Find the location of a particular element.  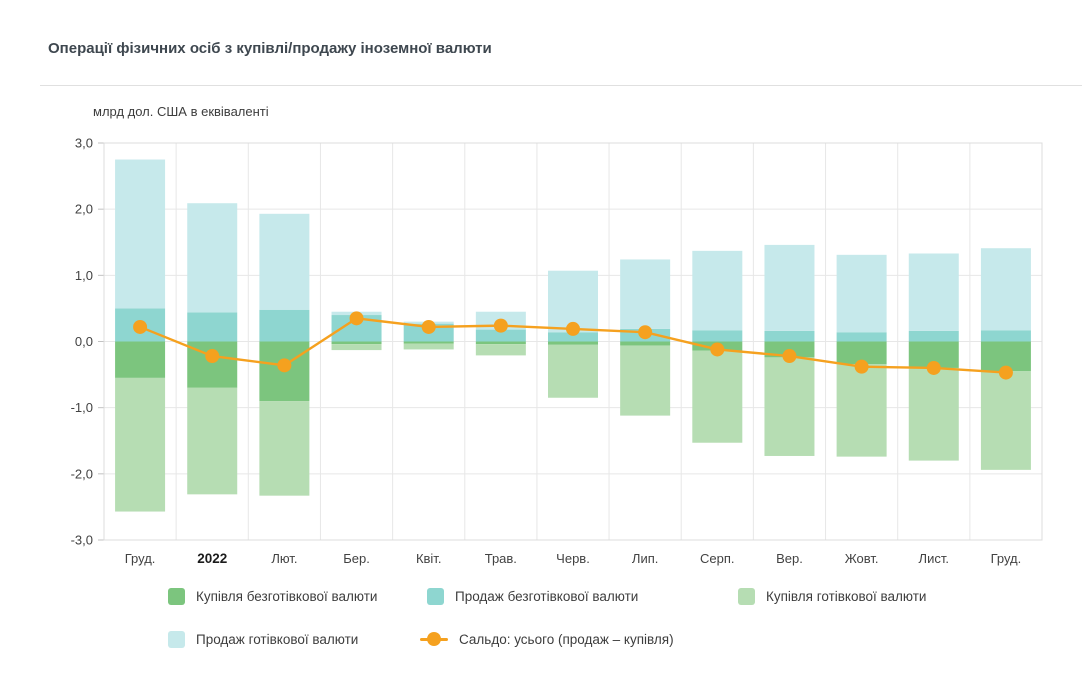

legend-item-sell-cashless: Продаж безготівкової валюти is located at coordinates (532, 596).